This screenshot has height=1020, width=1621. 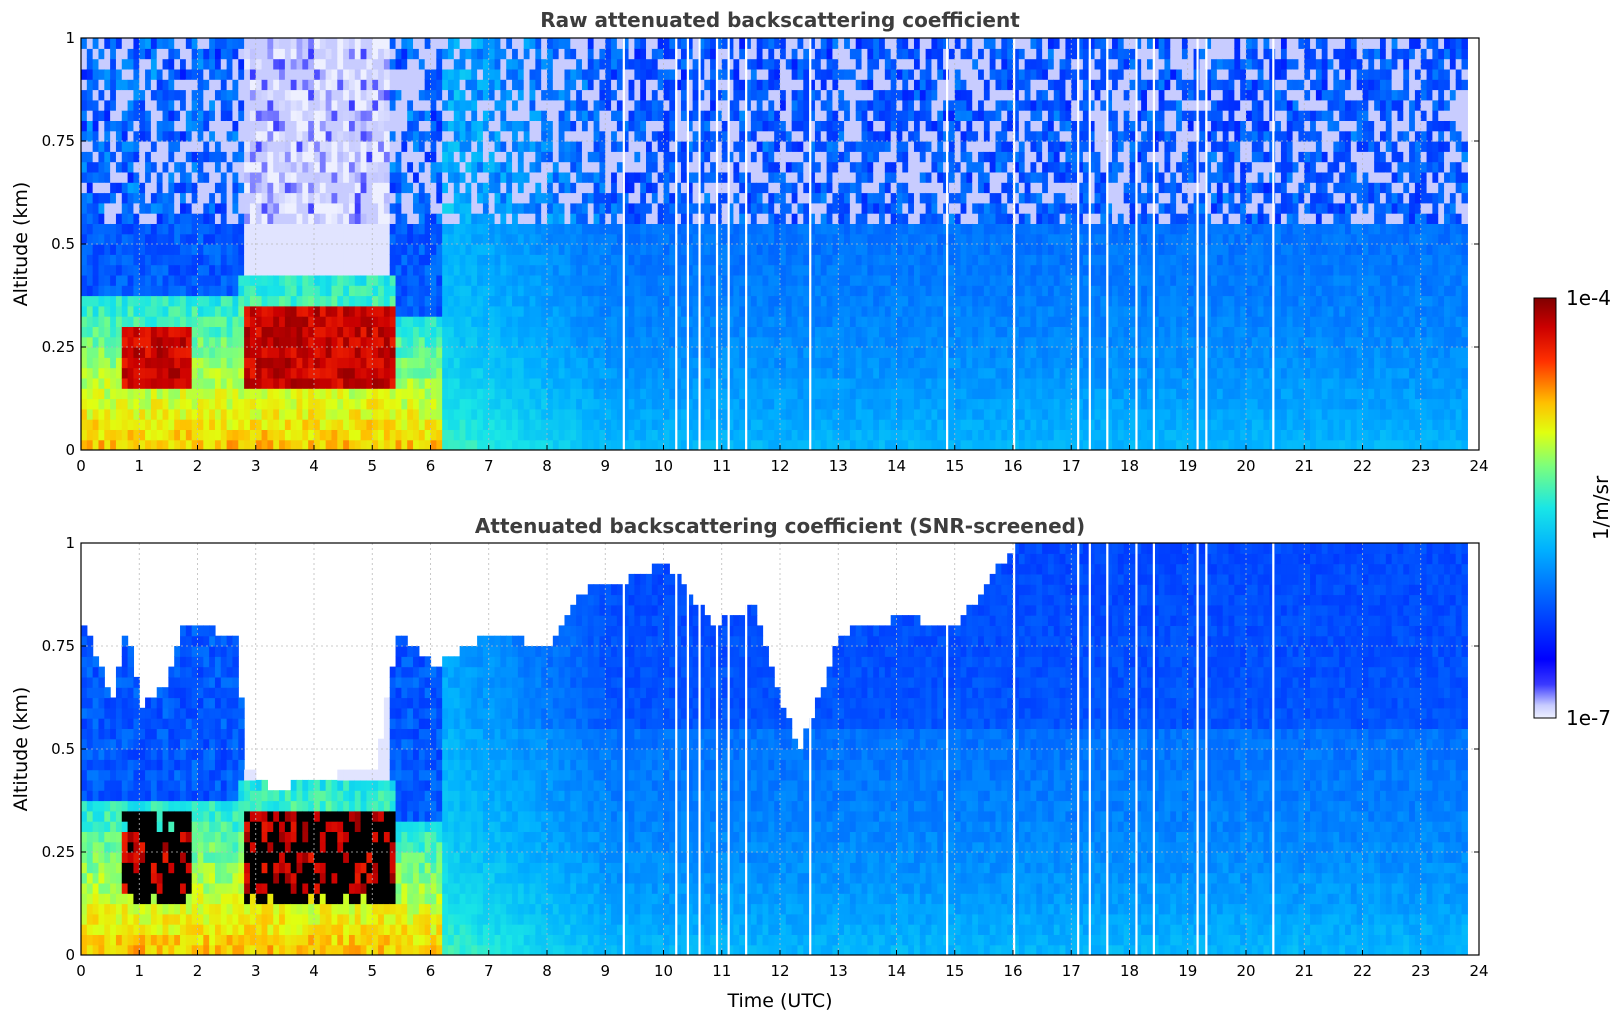 What do you see at coordinates (1187, 971) in the screenshot?
I see `scr-x-tick-label: 19` at bounding box center [1187, 971].